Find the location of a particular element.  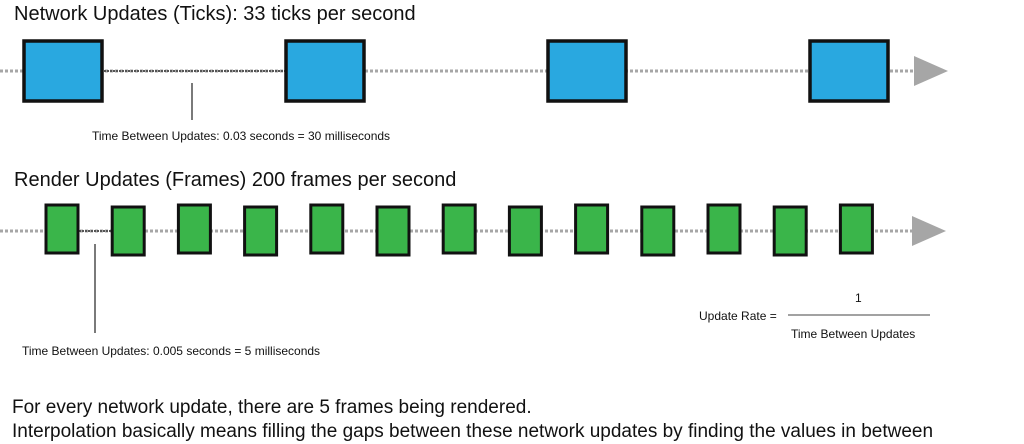

network-arrowhead is located at coordinates (931, 71).